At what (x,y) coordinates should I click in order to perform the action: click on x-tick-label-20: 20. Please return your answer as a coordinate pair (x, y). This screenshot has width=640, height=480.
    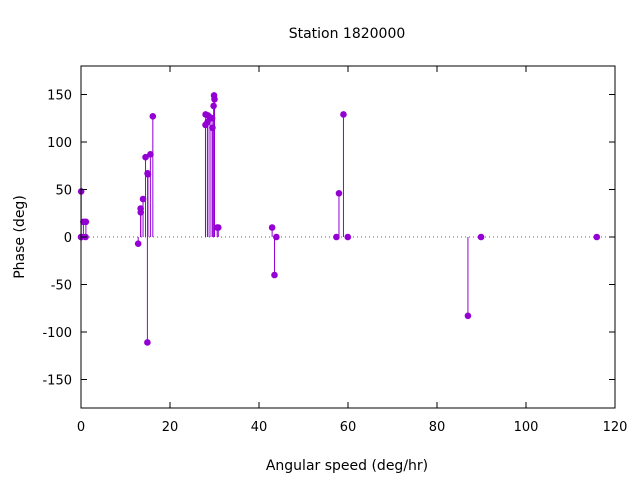
    Looking at the image, I should click on (170, 427).